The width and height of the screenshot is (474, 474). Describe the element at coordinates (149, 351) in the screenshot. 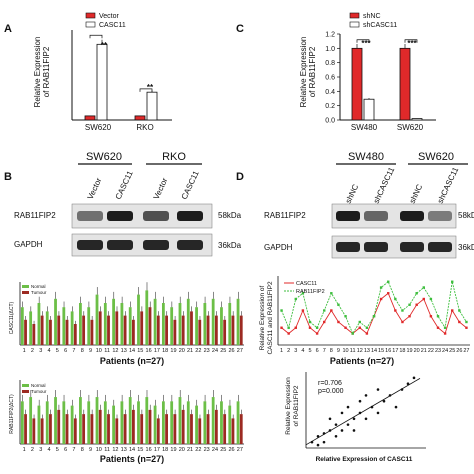

I see `casc11-bars-xtick-16: 16` at that location.